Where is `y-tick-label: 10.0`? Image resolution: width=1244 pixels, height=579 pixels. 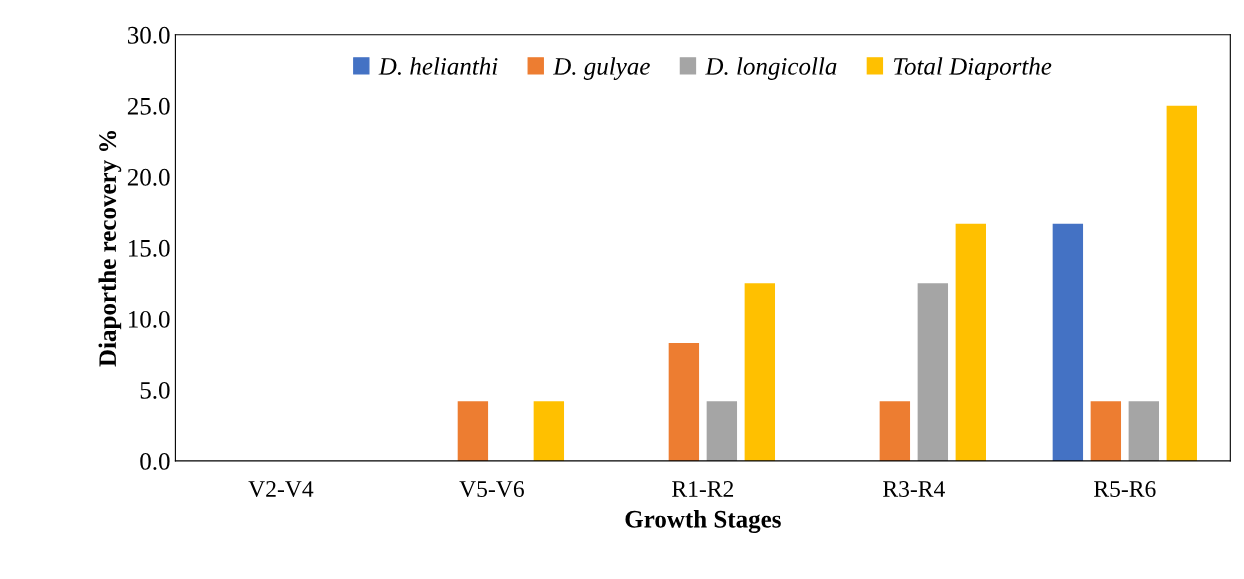
y-tick-label: 10.0 is located at coordinates (149, 319).